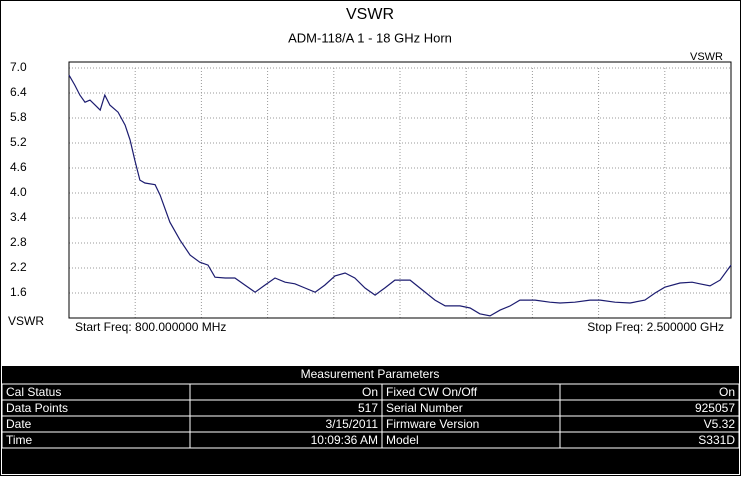 Image resolution: width=741 pixels, height=481 pixels. I want to click on param-value: V5.32, so click(720, 424).